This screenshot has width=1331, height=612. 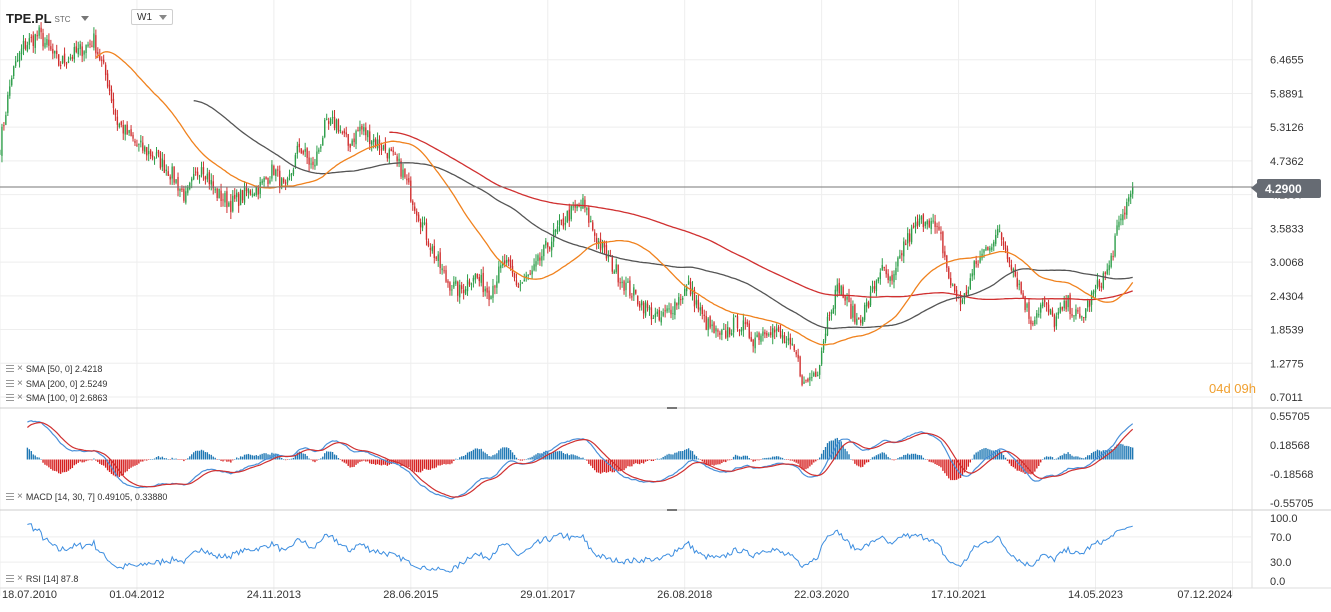 What do you see at coordinates (56, 383) in the screenshot?
I see `legend-sma200: × SMA [200, 0] 2.5249` at bounding box center [56, 383].